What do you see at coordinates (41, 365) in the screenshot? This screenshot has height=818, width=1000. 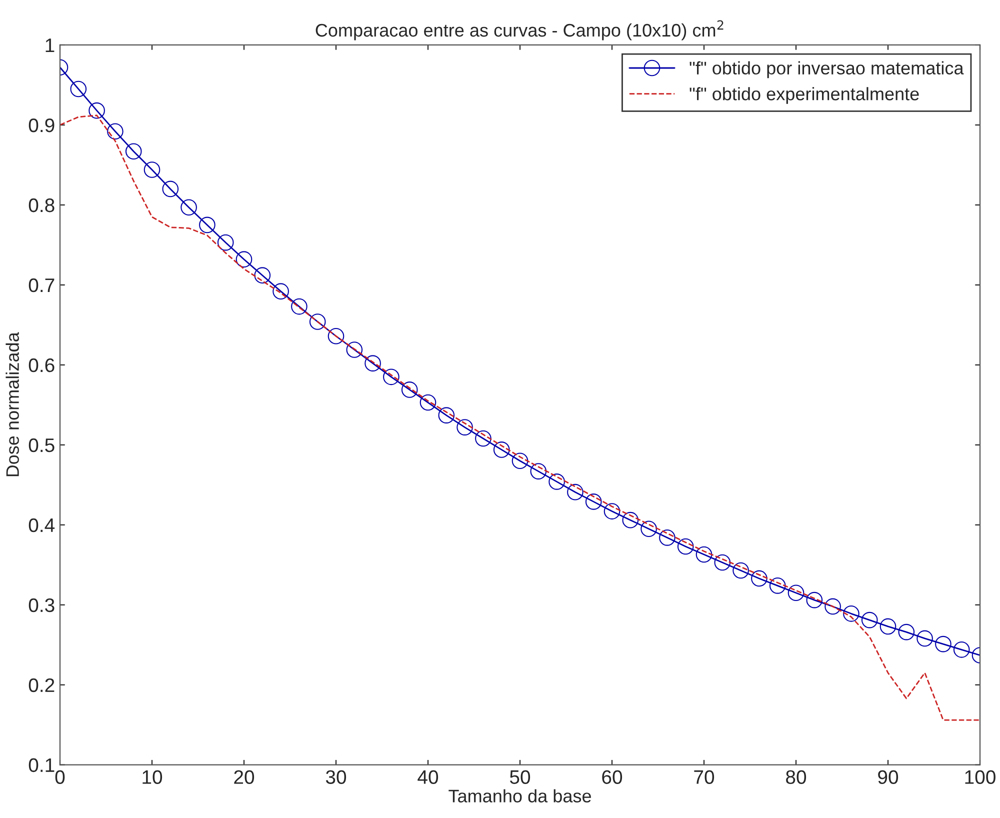 I see `y-tick-label: 0.6` at bounding box center [41, 365].